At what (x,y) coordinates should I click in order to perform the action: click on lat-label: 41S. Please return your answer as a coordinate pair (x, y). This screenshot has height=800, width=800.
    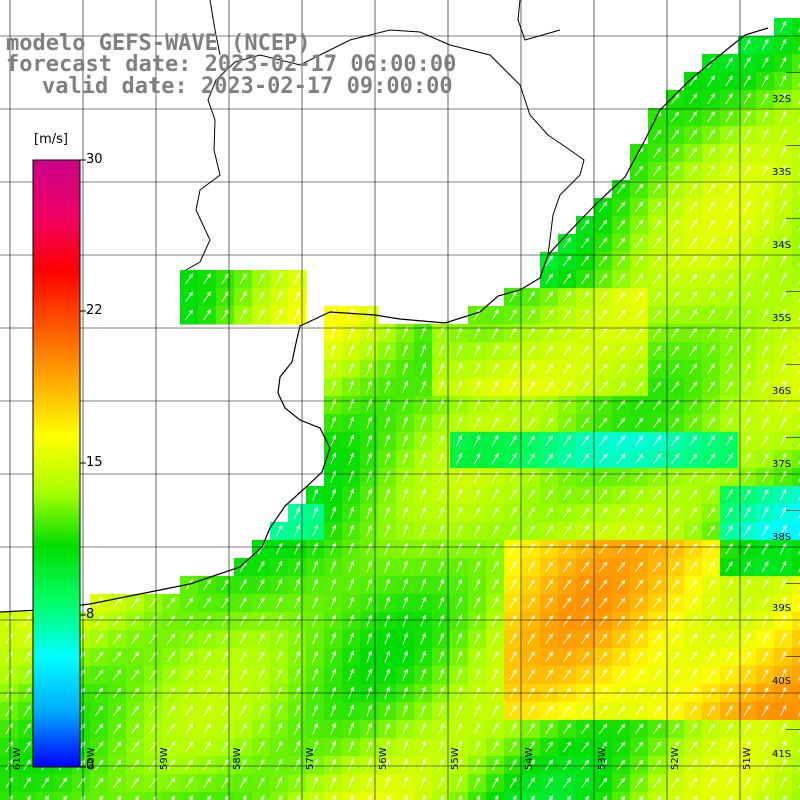
    Looking at the image, I should click on (782, 754).